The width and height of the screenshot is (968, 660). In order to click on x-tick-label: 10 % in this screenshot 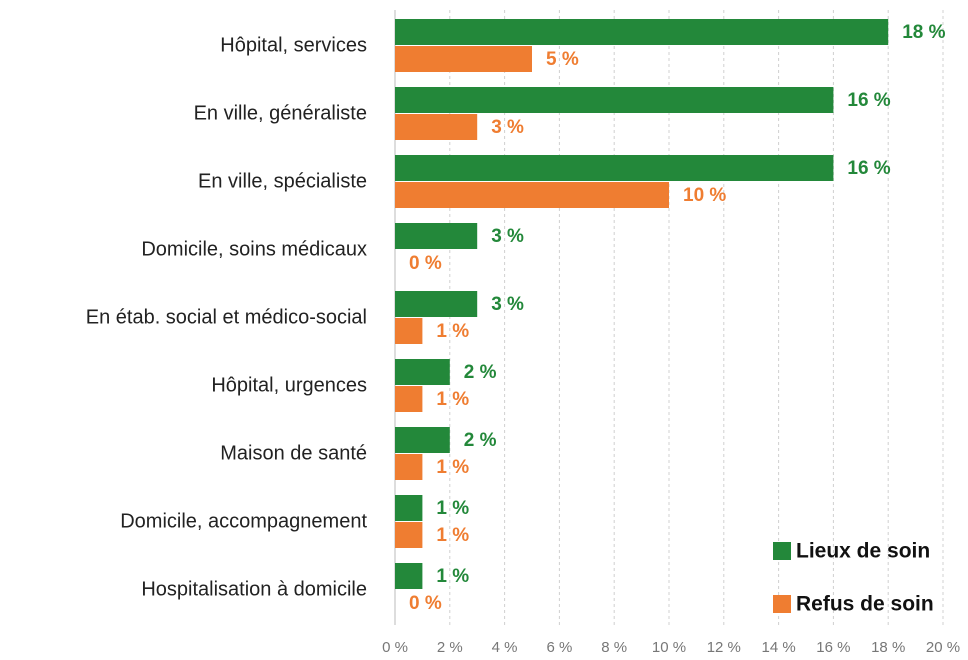, I will do `click(669, 647)`.